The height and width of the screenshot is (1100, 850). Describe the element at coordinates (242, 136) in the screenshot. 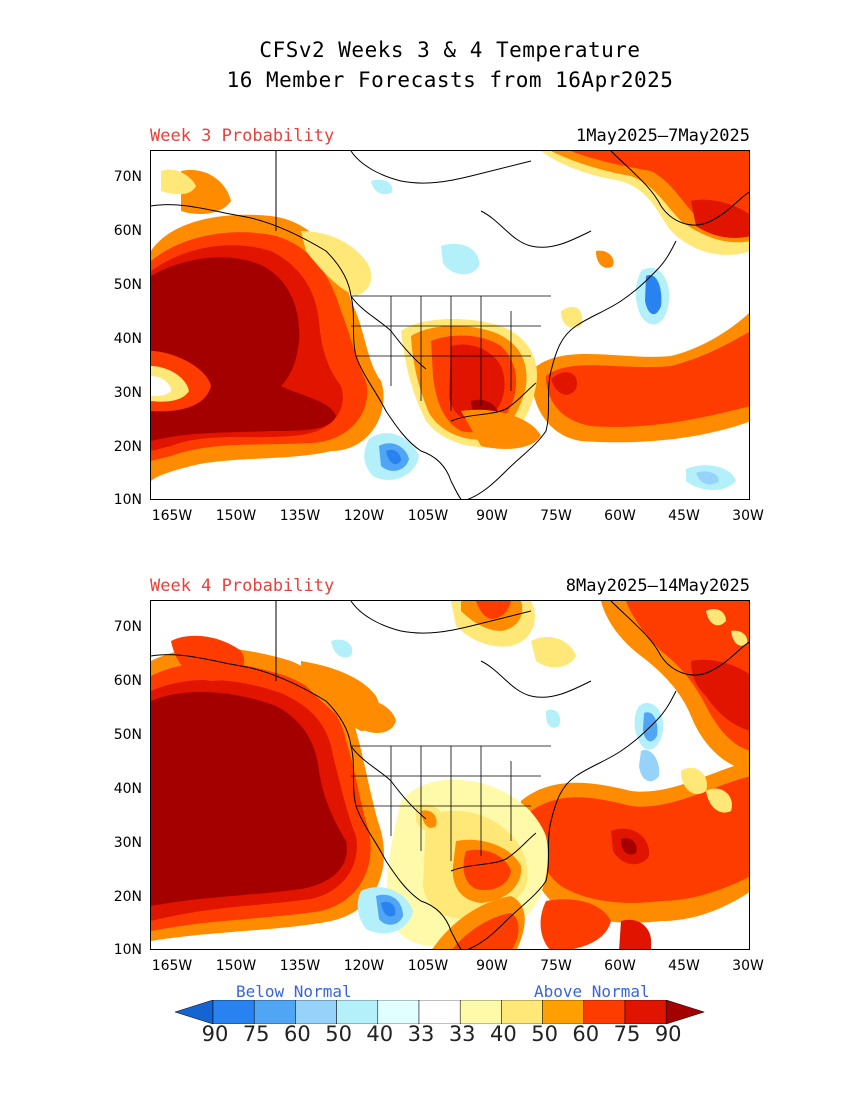

I see `week3-label: Week 3 Probability` at that location.